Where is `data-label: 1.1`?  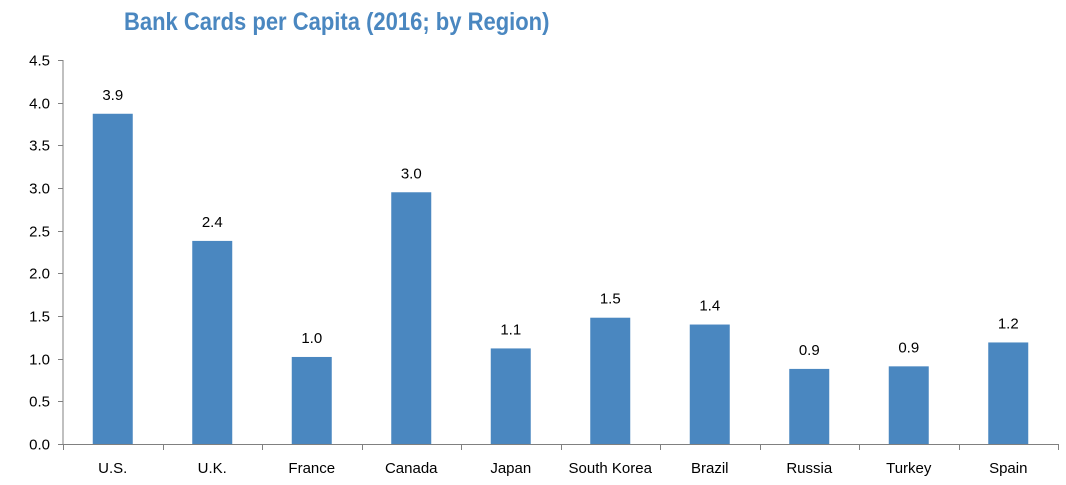
data-label: 1.1 is located at coordinates (510, 329).